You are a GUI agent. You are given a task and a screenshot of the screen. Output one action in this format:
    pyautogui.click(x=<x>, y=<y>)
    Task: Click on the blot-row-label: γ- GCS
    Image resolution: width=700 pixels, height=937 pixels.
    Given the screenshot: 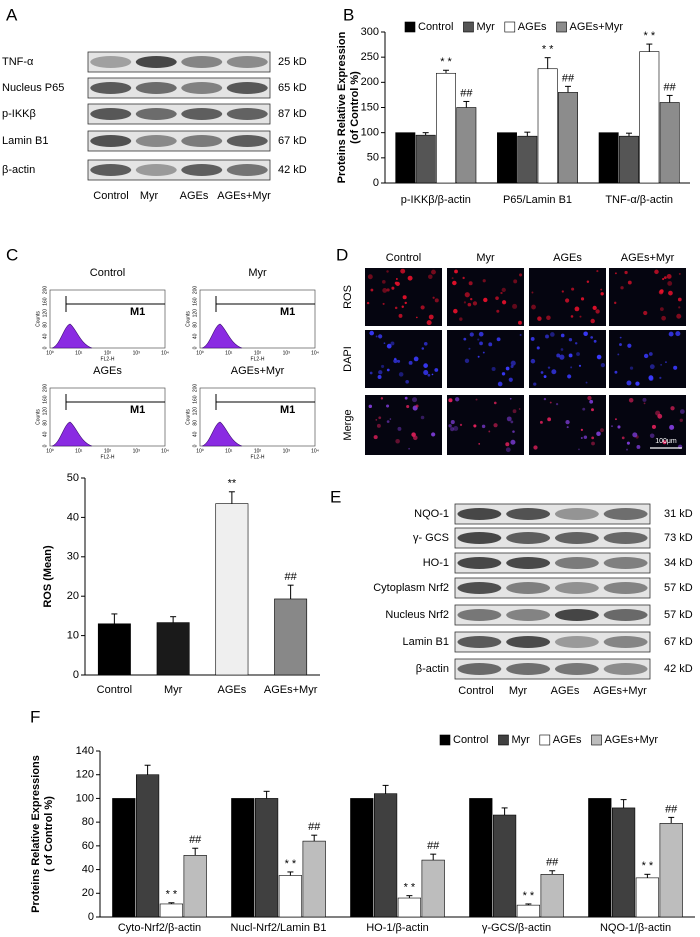 What is the action you would take?
    pyautogui.click(x=431, y=538)
    